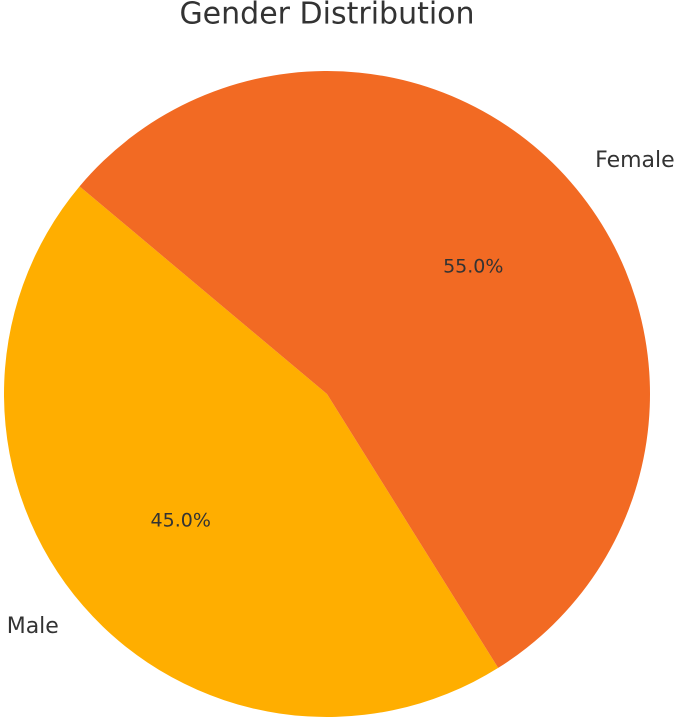 This screenshot has width=685, height=717. Describe the element at coordinates (326, 16) in the screenshot. I see `chart-title: Gender Distribution` at that location.